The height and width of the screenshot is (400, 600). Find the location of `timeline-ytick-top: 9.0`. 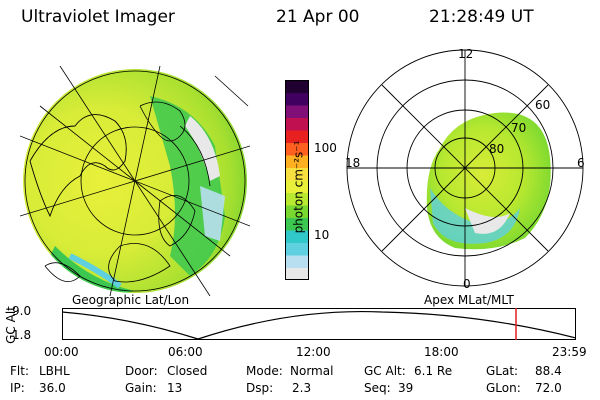

timeline-ytick-top: 9.0 is located at coordinates (22, 311).